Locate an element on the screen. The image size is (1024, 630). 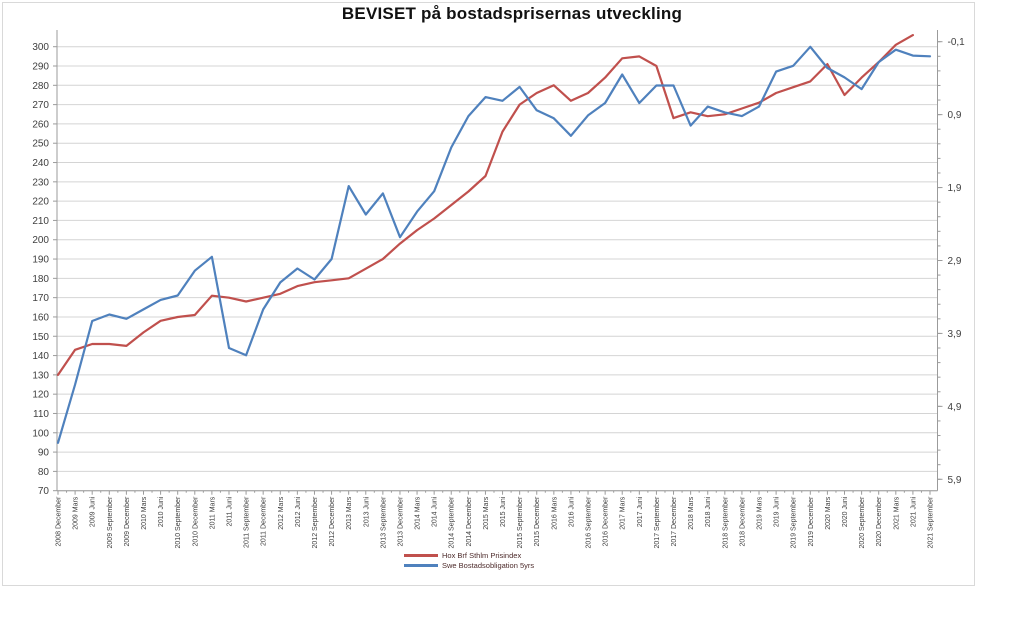
x-axis-label: 2009 Juni is located at coordinates (93, 511).